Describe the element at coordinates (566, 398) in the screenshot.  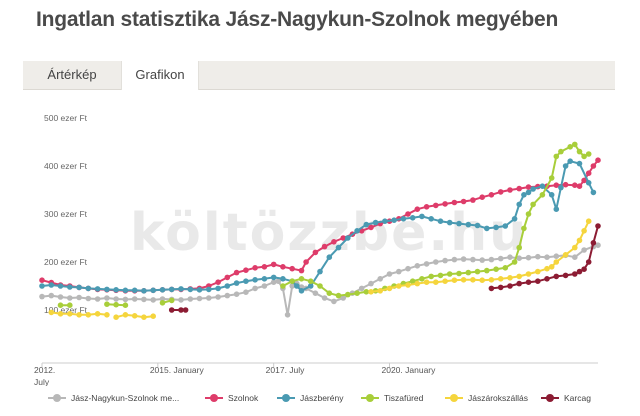
I see `legend-item: Karcag` at that location.